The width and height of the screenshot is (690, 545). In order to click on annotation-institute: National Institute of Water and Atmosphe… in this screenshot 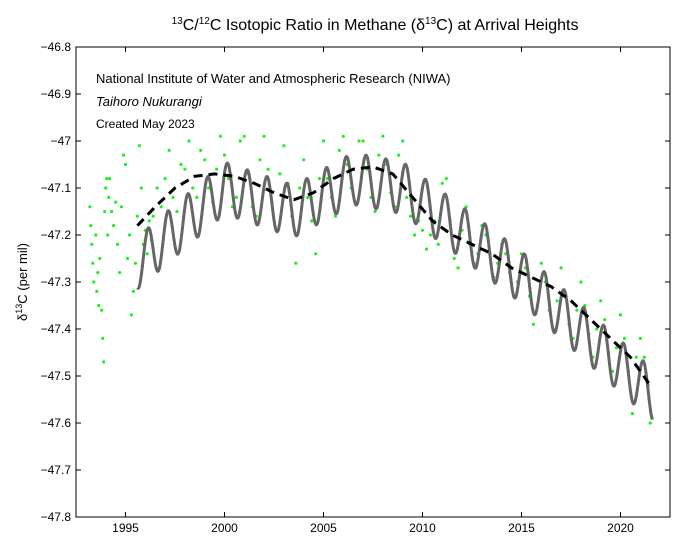, I will do `click(273, 78)`.